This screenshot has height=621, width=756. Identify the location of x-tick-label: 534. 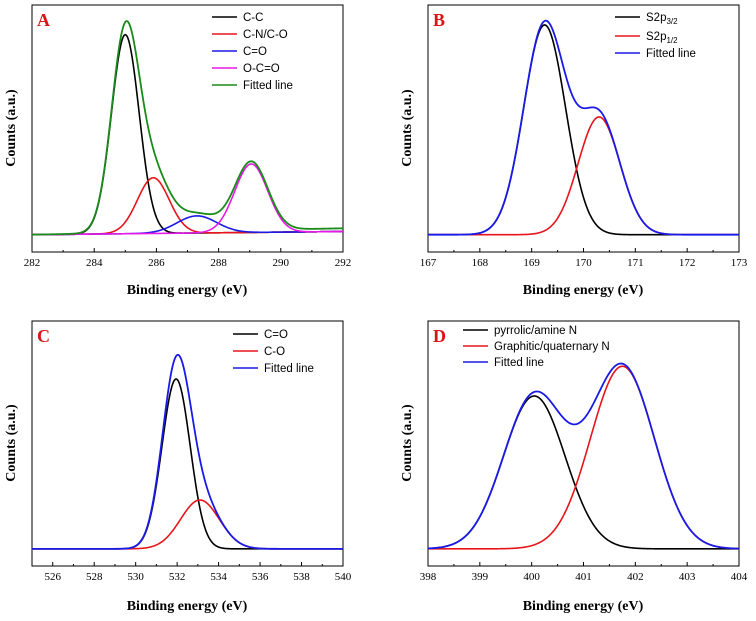
(218, 577).